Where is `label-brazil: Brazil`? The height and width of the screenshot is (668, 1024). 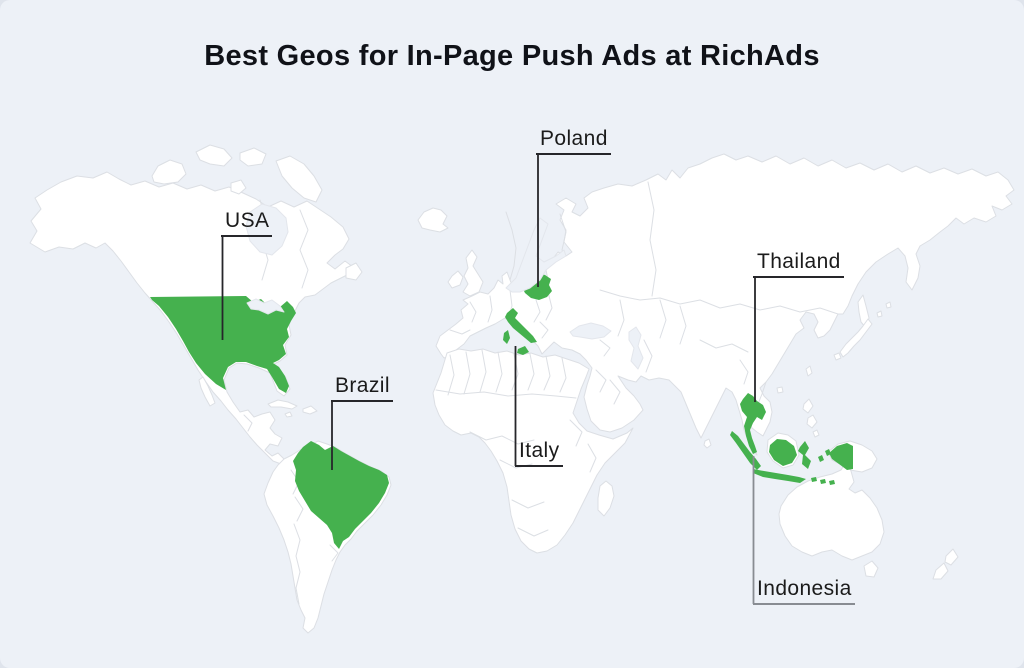 label-brazil: Brazil is located at coordinates (362, 388).